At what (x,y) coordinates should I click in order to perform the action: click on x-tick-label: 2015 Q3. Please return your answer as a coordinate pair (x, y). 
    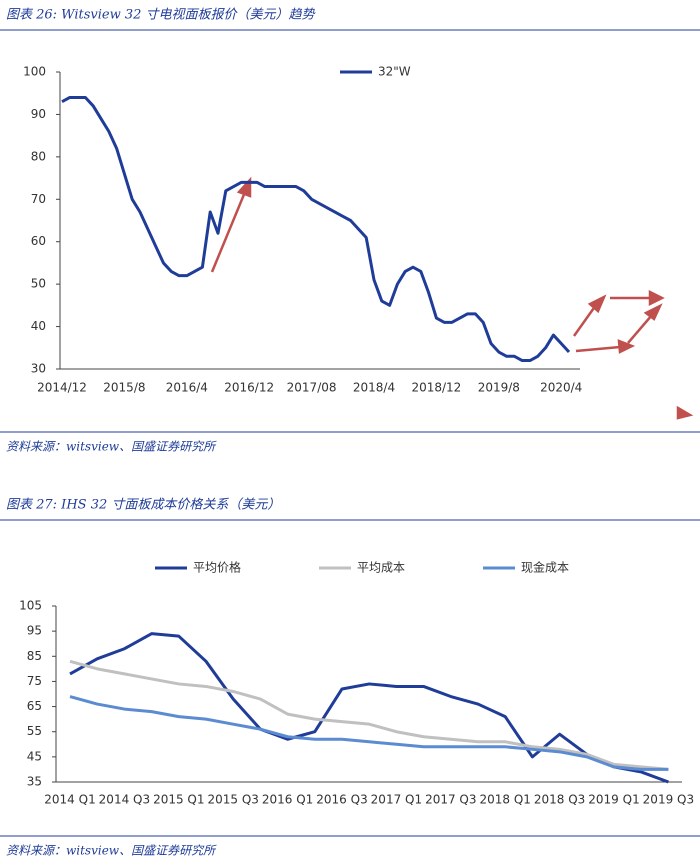
    Looking at the image, I should click on (232, 800).